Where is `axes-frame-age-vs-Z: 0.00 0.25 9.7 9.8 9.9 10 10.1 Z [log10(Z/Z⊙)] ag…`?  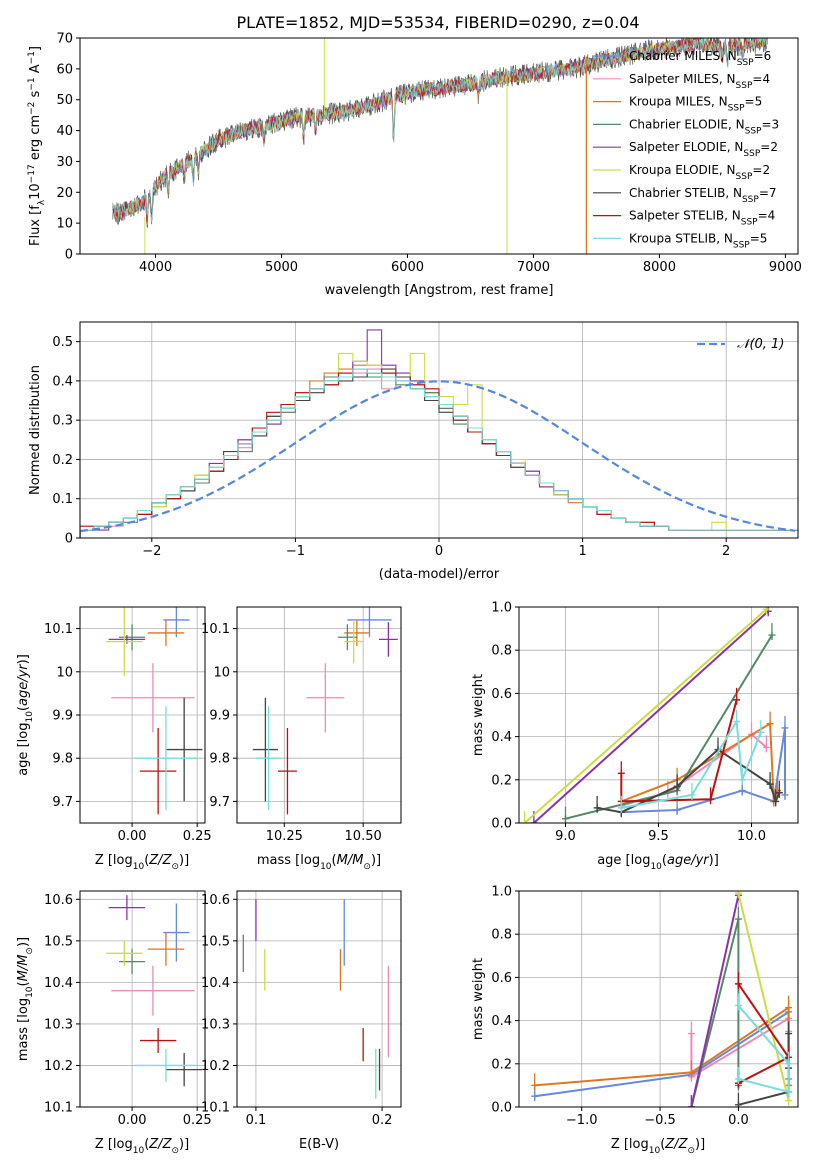
axes-frame-age-vs-Z: 0.00 0.25 9.7 9.8 9.9 10 10.1 Z [log10(Z/Z⊙)] ag… is located at coordinates (114, 739).